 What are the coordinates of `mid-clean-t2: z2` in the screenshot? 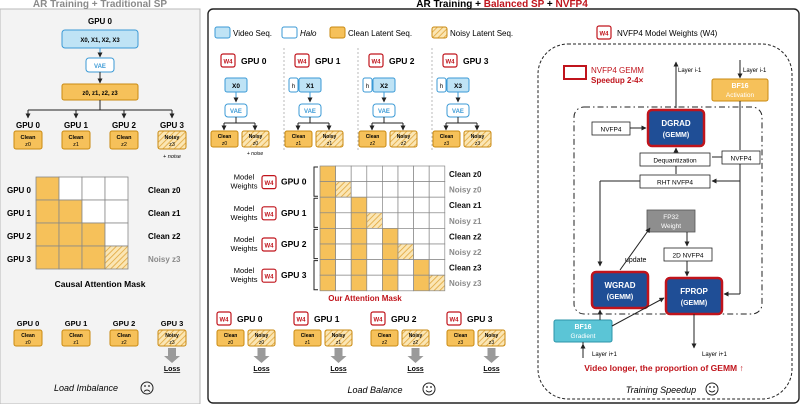 It's located at (373, 144).